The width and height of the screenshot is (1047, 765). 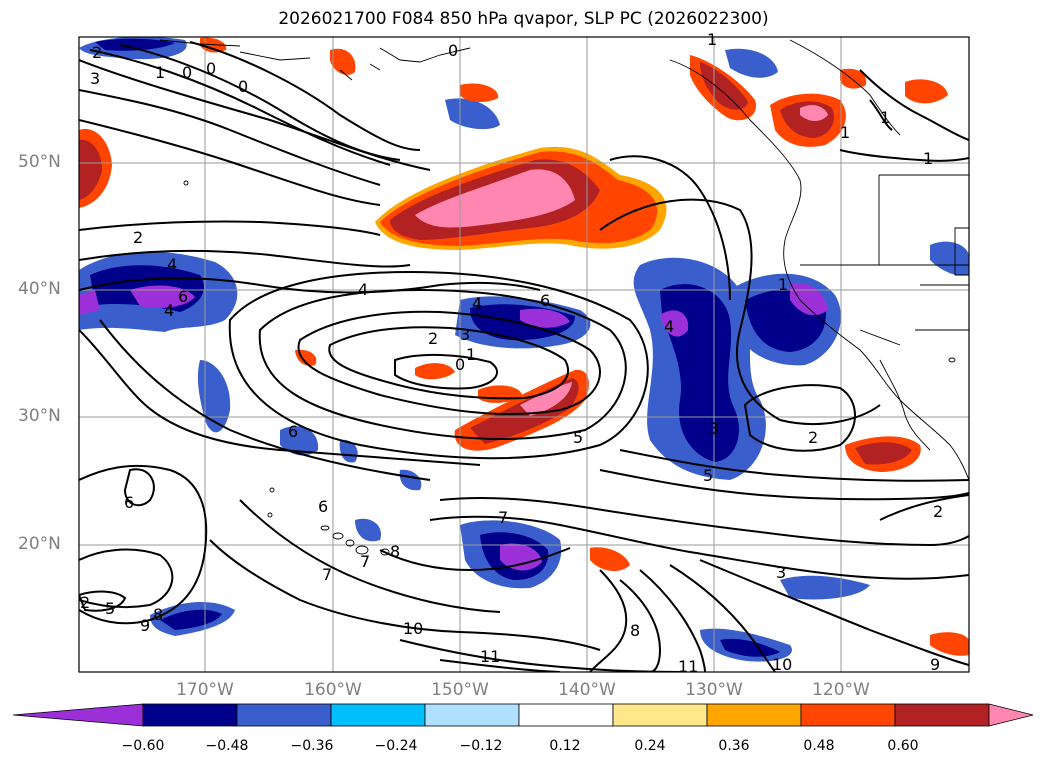 What do you see at coordinates (143, 746) in the screenshot?
I see `colorbar-tick-label: −0.60` at bounding box center [143, 746].